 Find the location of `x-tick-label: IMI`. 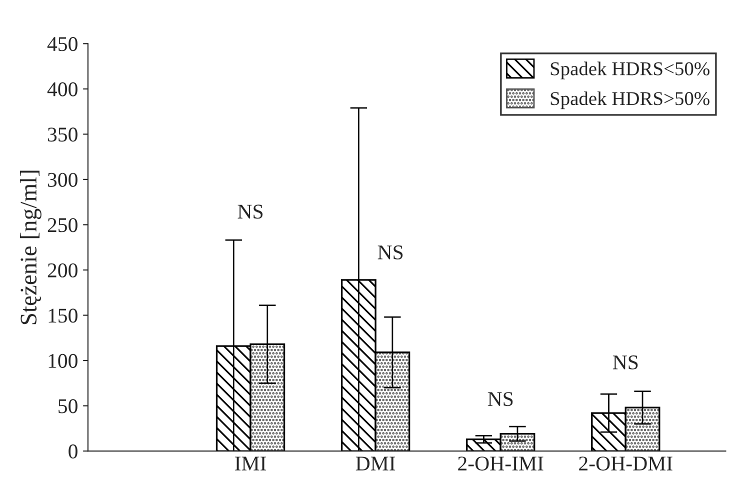

x-tick-label: IMI is located at coordinates (250, 463).